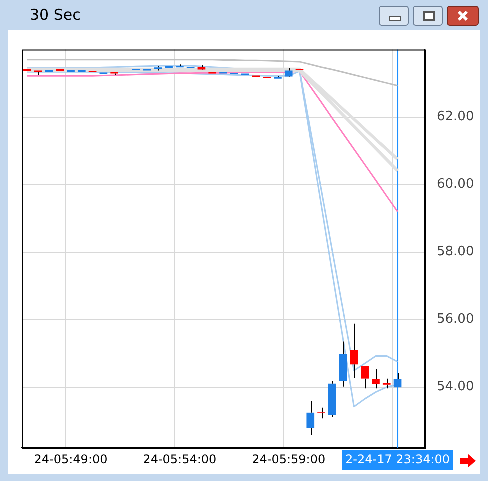 Image resolution: width=488 pixels, height=481 pixels. I want to click on y-tick-label: 62.00, so click(455, 117).